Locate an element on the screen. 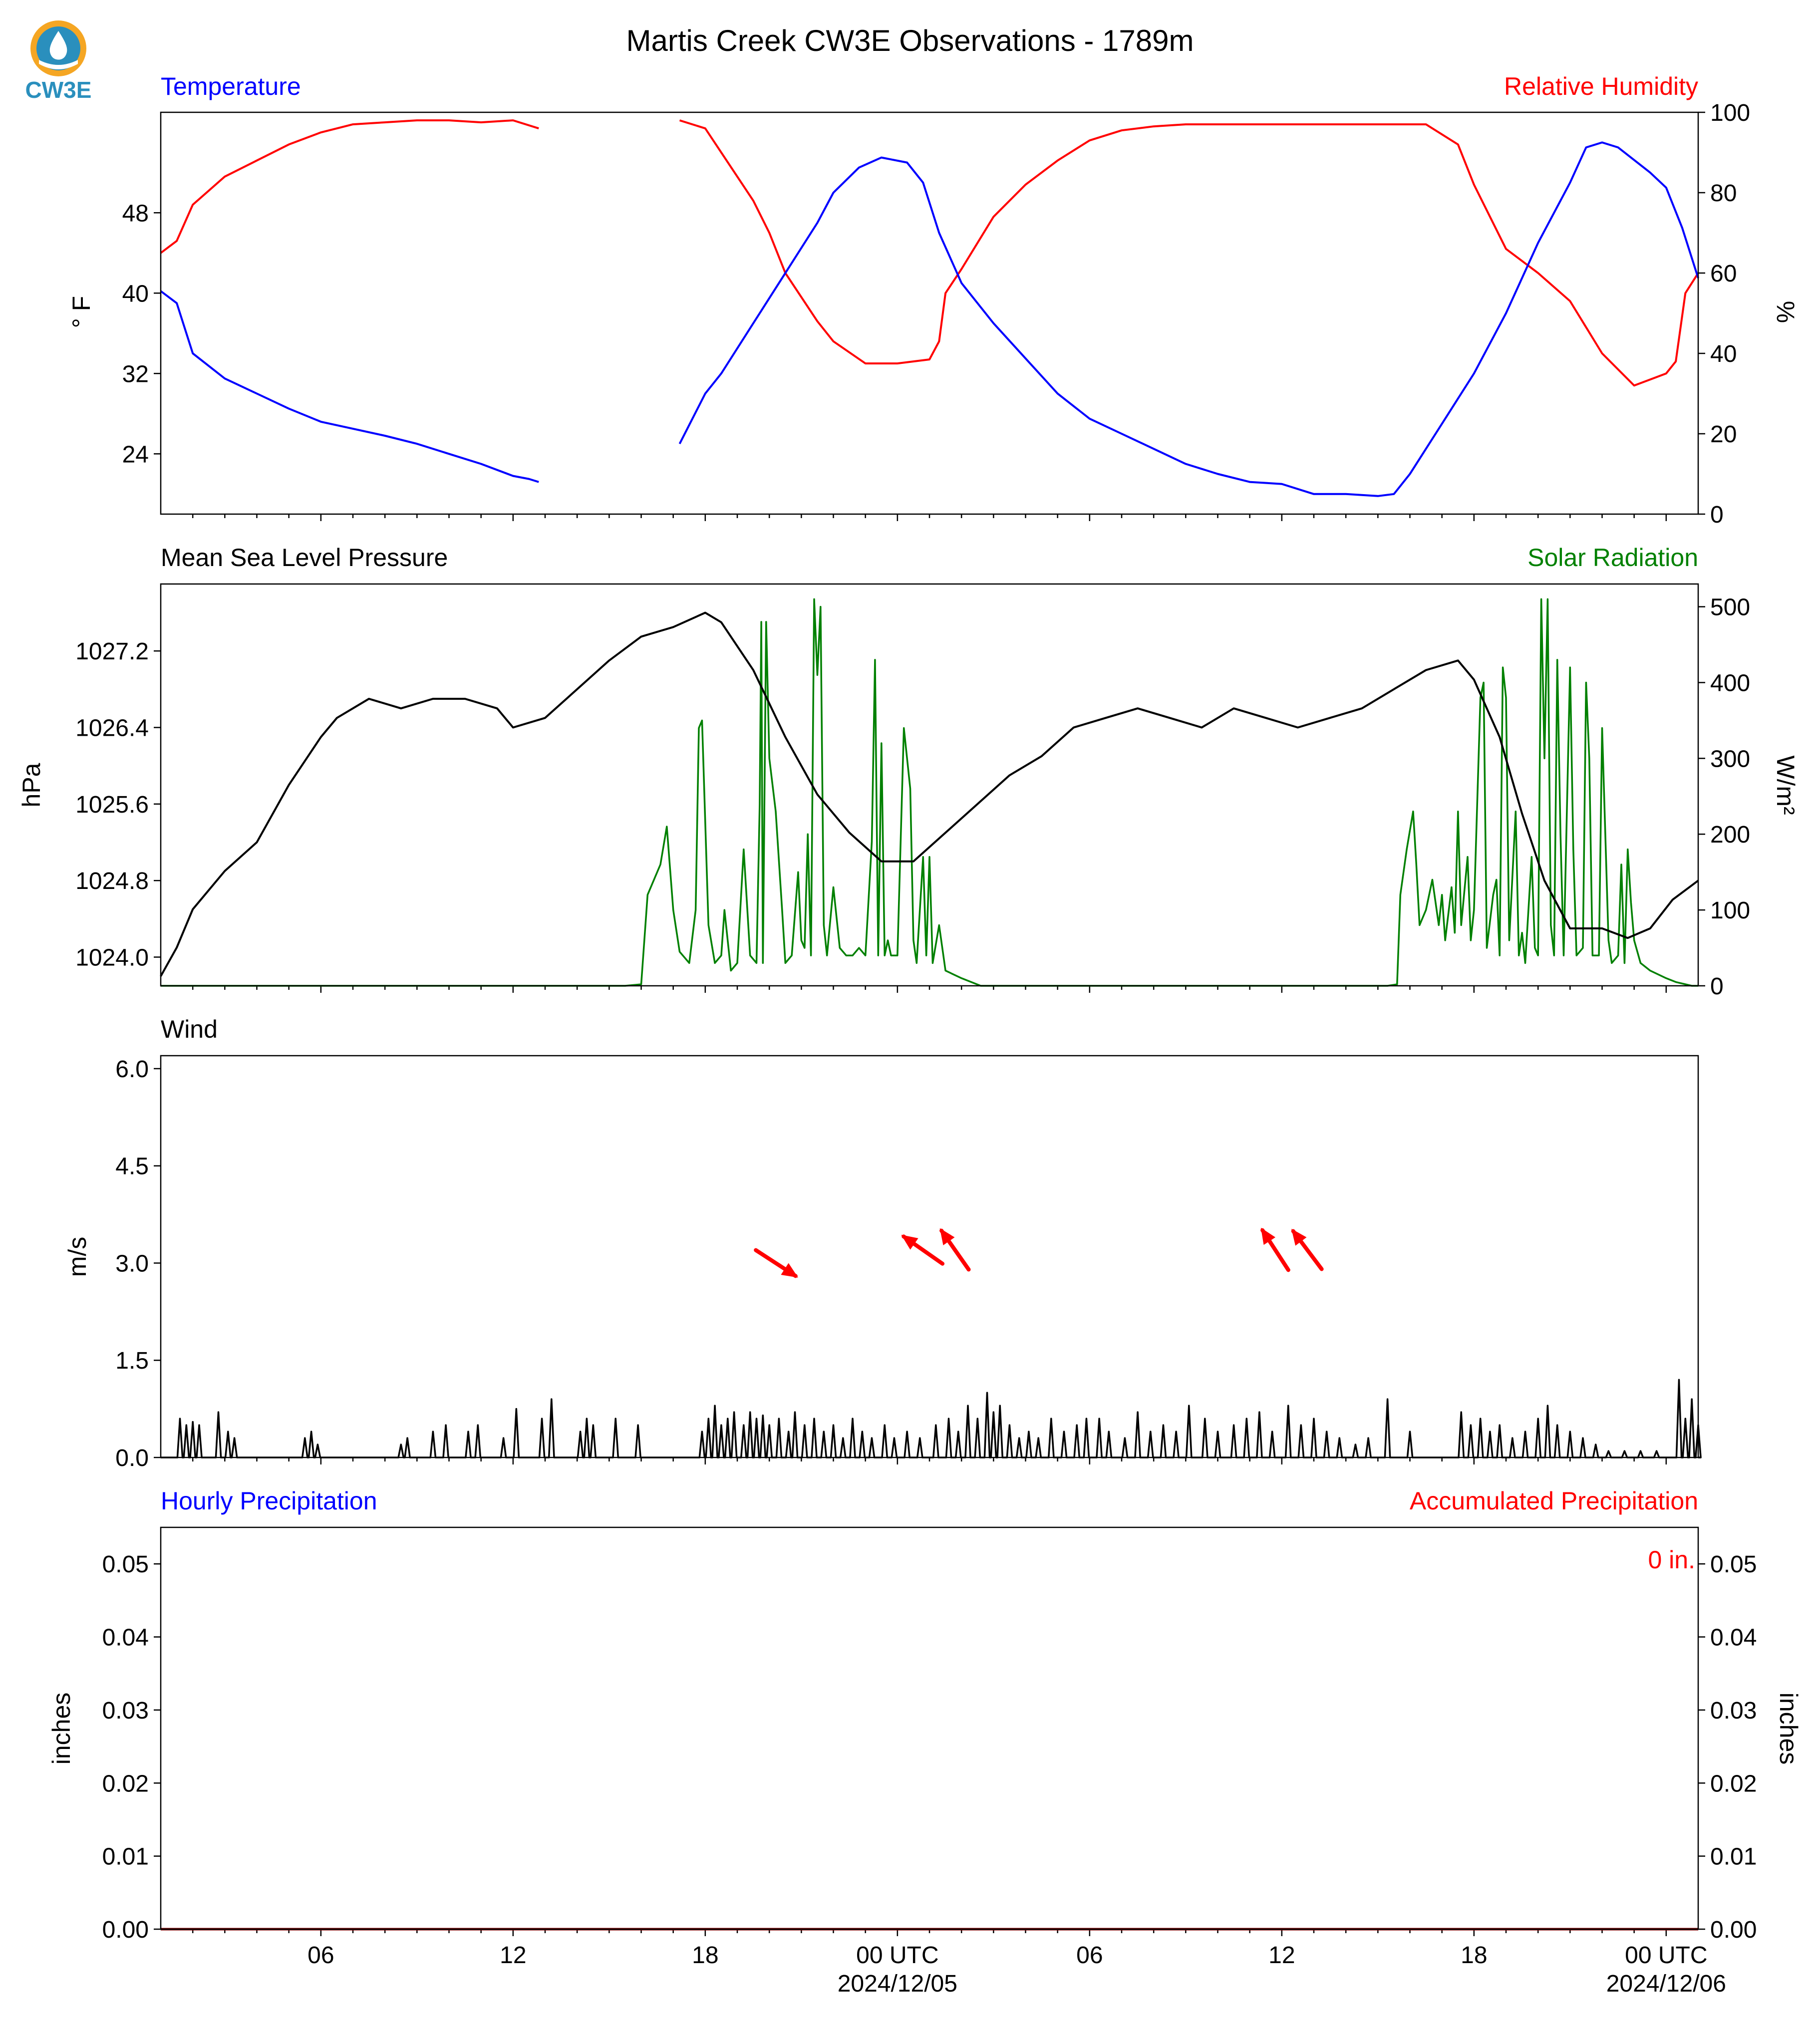 The image size is (1820, 2028). accum-precip-title: Accumulated Precipitation is located at coordinates (1554, 1501).